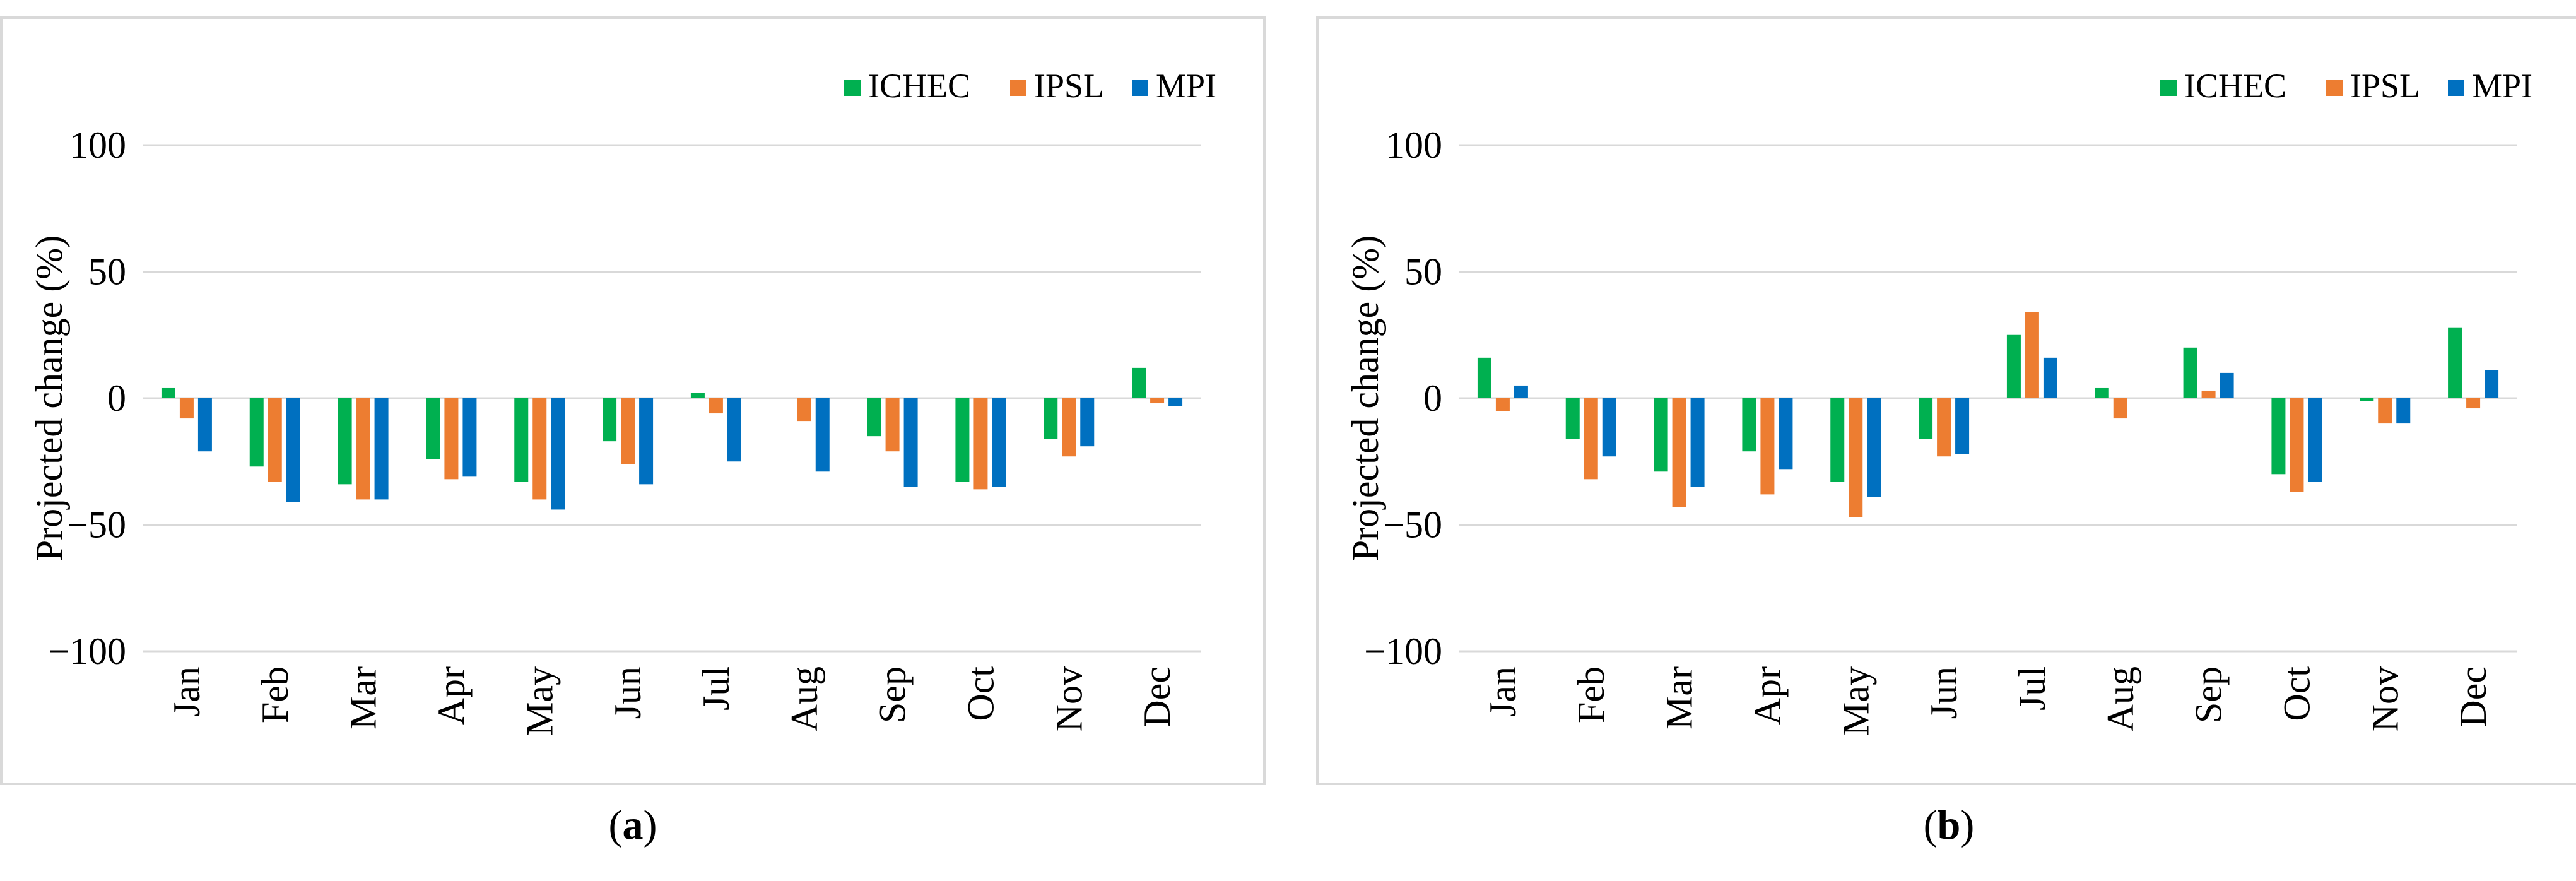  I want to click on bar-mpi-aug, so click(822, 435).